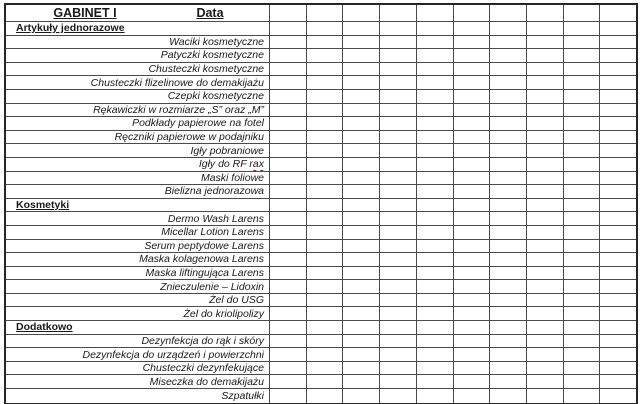  What do you see at coordinates (138, 273) in the screenshot?
I see `item-name-cell: Maska liftingująca Larens` at bounding box center [138, 273].